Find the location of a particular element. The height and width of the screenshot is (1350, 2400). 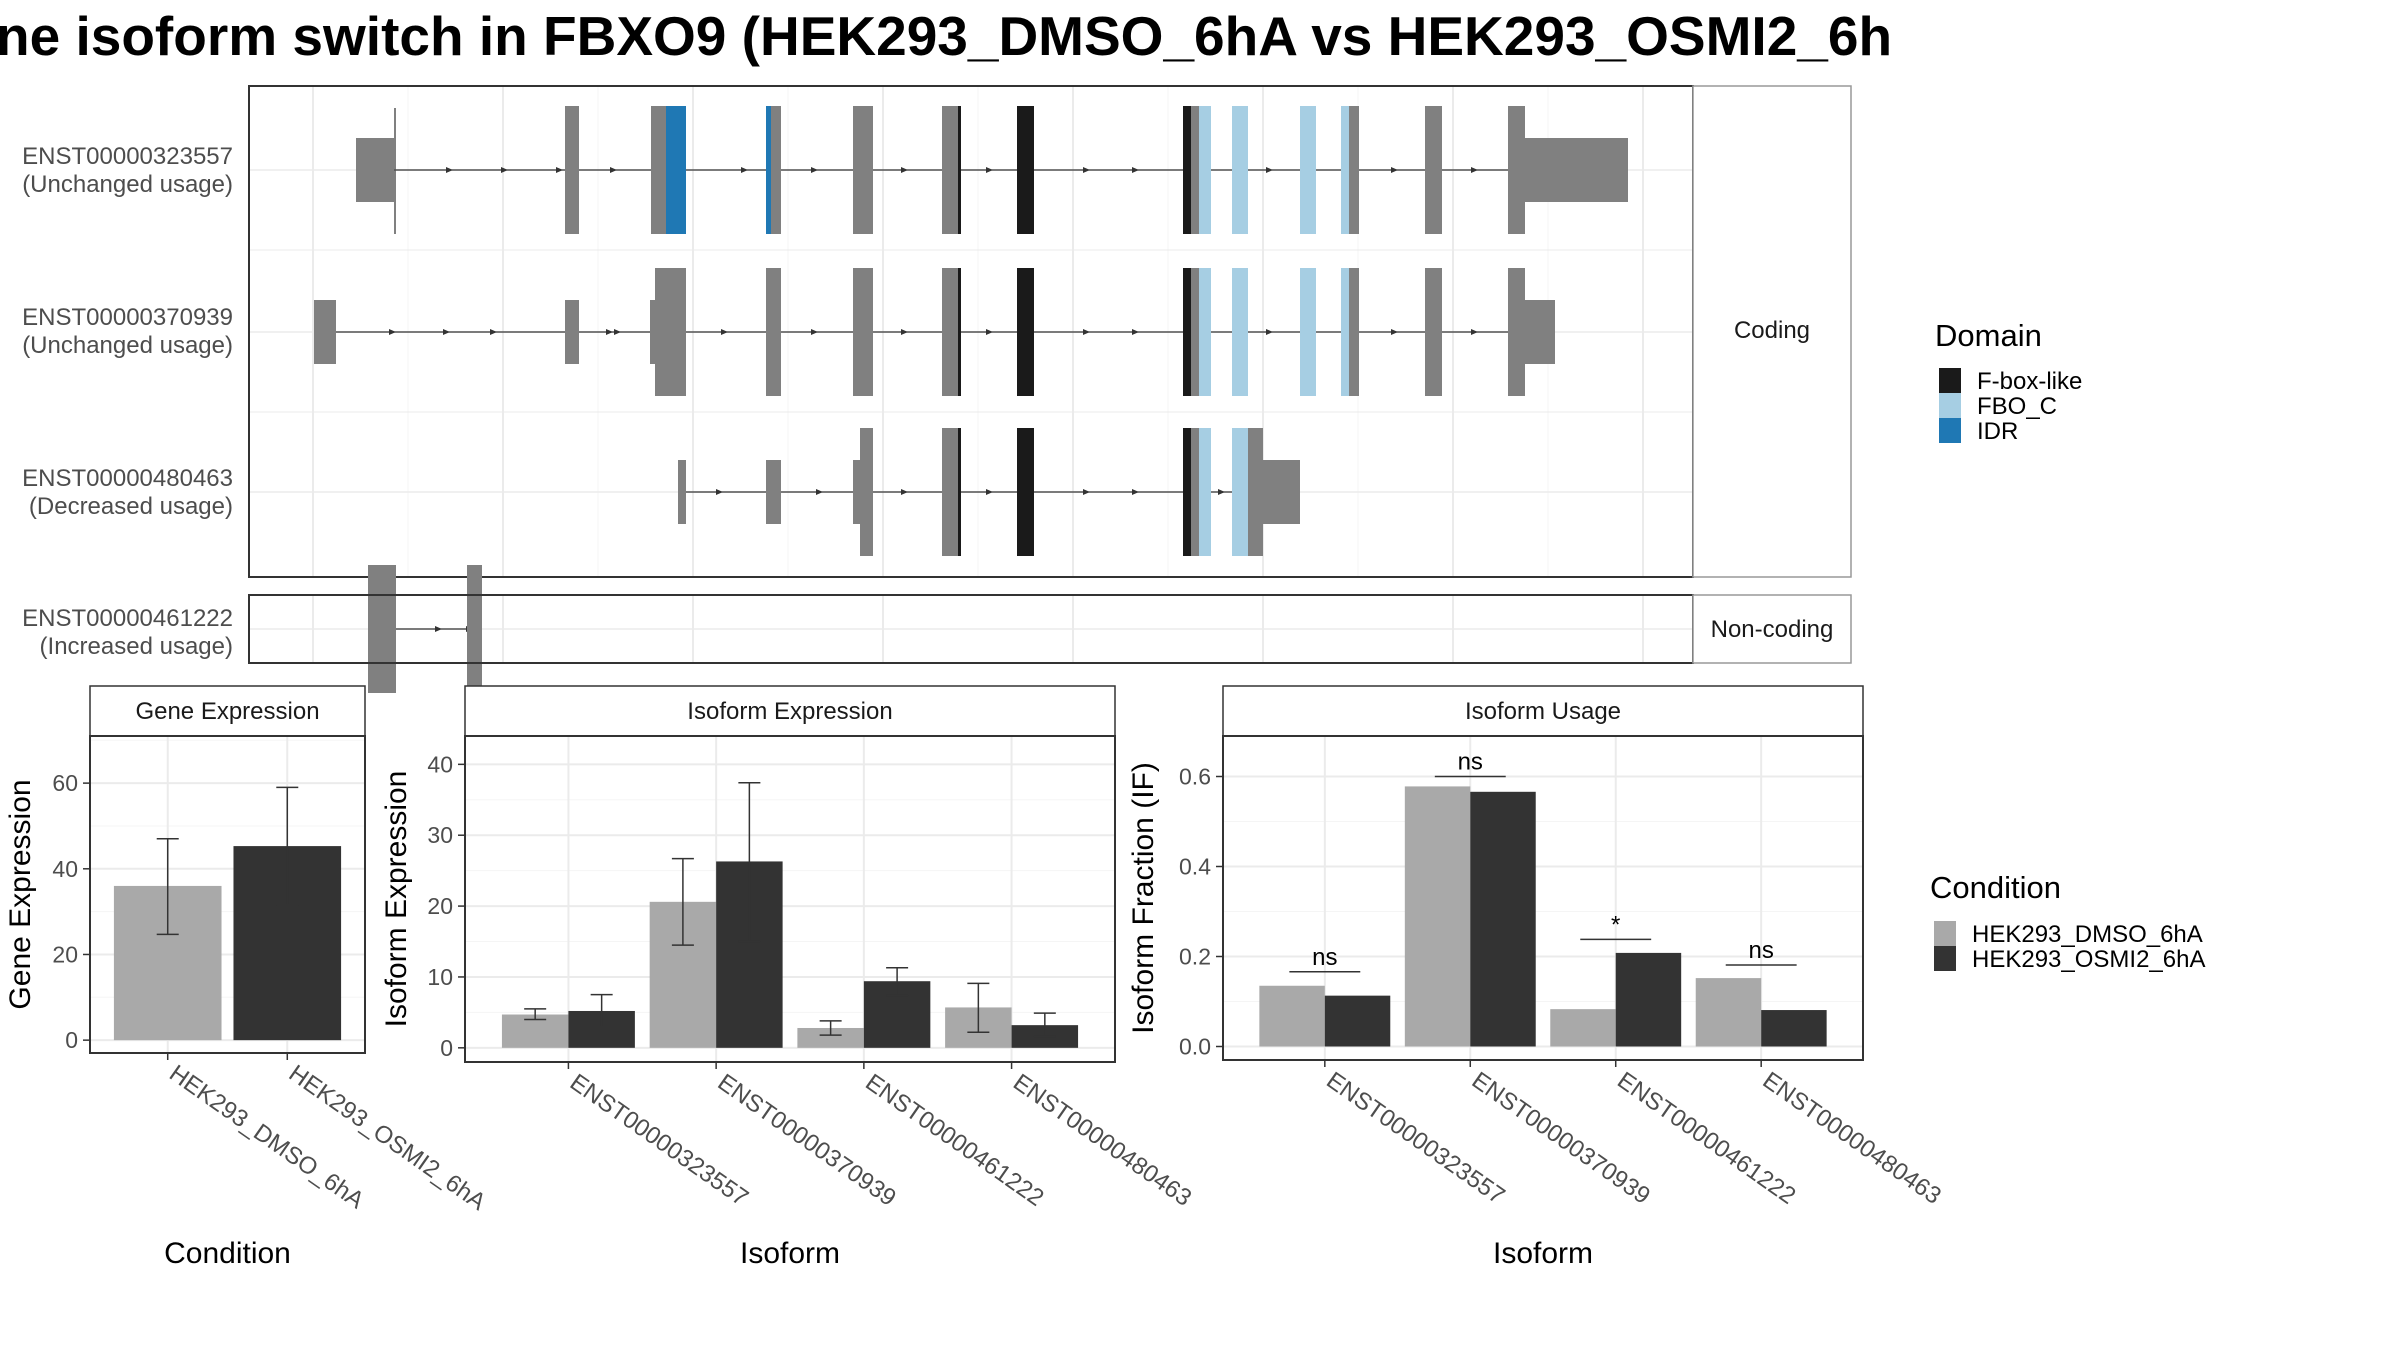

transcript-usage-label: (Increased usage) is located at coordinates (136, 646).